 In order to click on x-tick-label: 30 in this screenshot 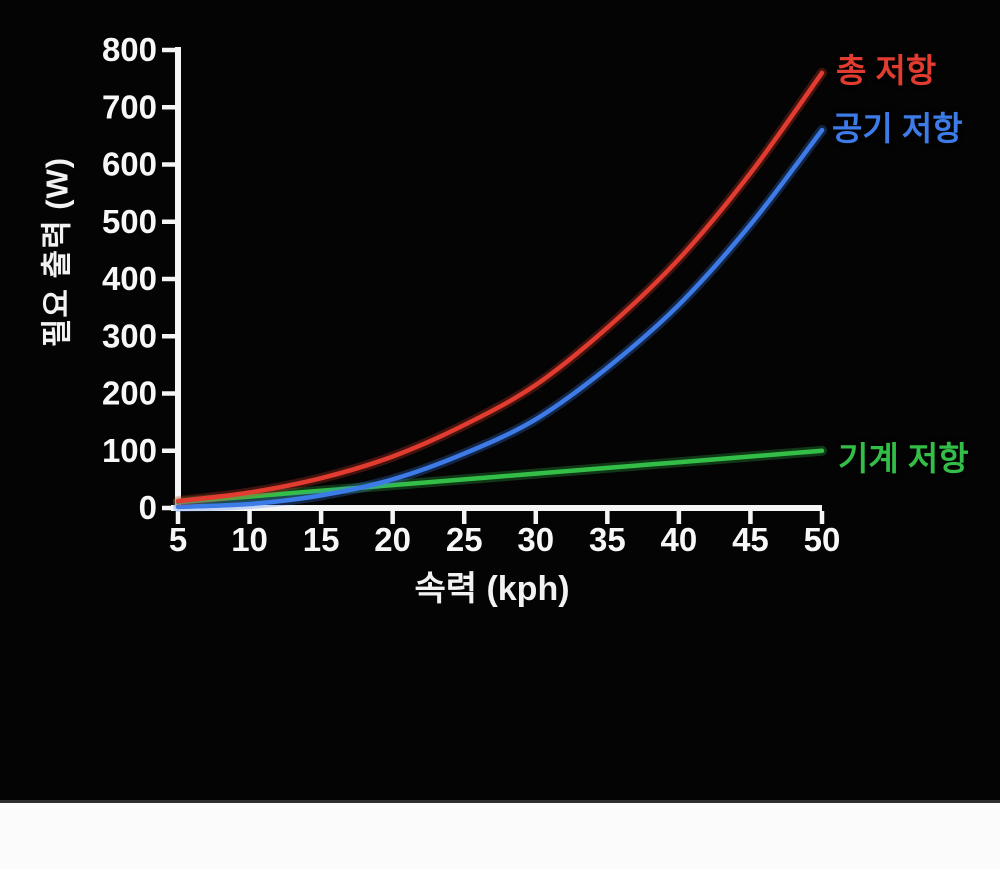, I will do `click(535, 539)`.